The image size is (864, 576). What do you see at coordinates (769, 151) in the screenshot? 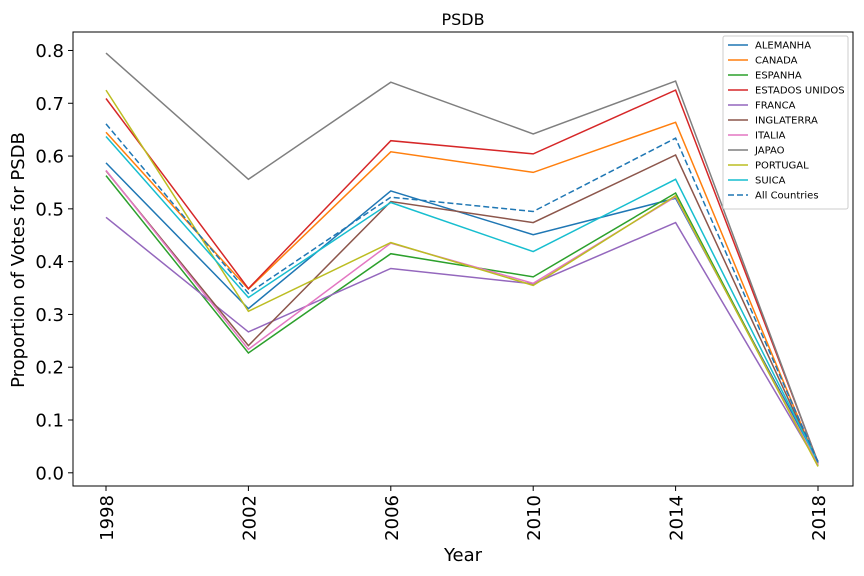
I see `legend-label: JAPAO` at bounding box center [769, 151].